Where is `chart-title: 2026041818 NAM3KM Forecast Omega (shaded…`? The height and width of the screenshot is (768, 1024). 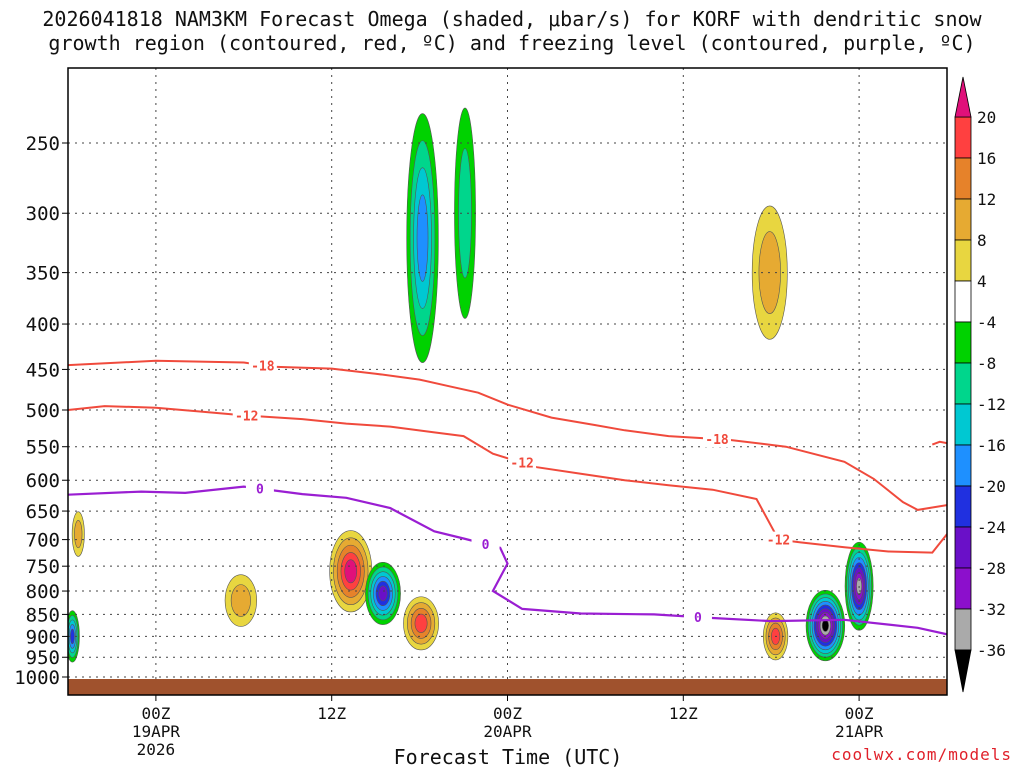 chart-title: 2026041818 NAM3KM Forecast Omega (shaded… is located at coordinates (512, 31).